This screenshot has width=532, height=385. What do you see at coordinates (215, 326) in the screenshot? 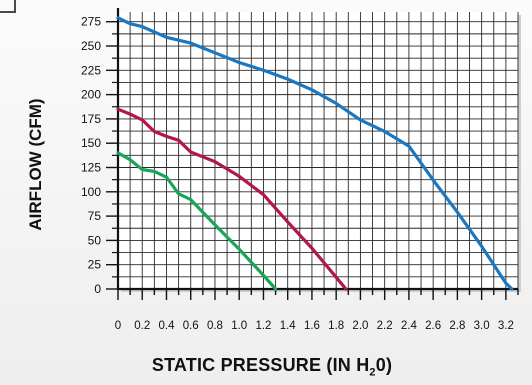
I see `x-tick-label: 0.8` at bounding box center [215, 326].